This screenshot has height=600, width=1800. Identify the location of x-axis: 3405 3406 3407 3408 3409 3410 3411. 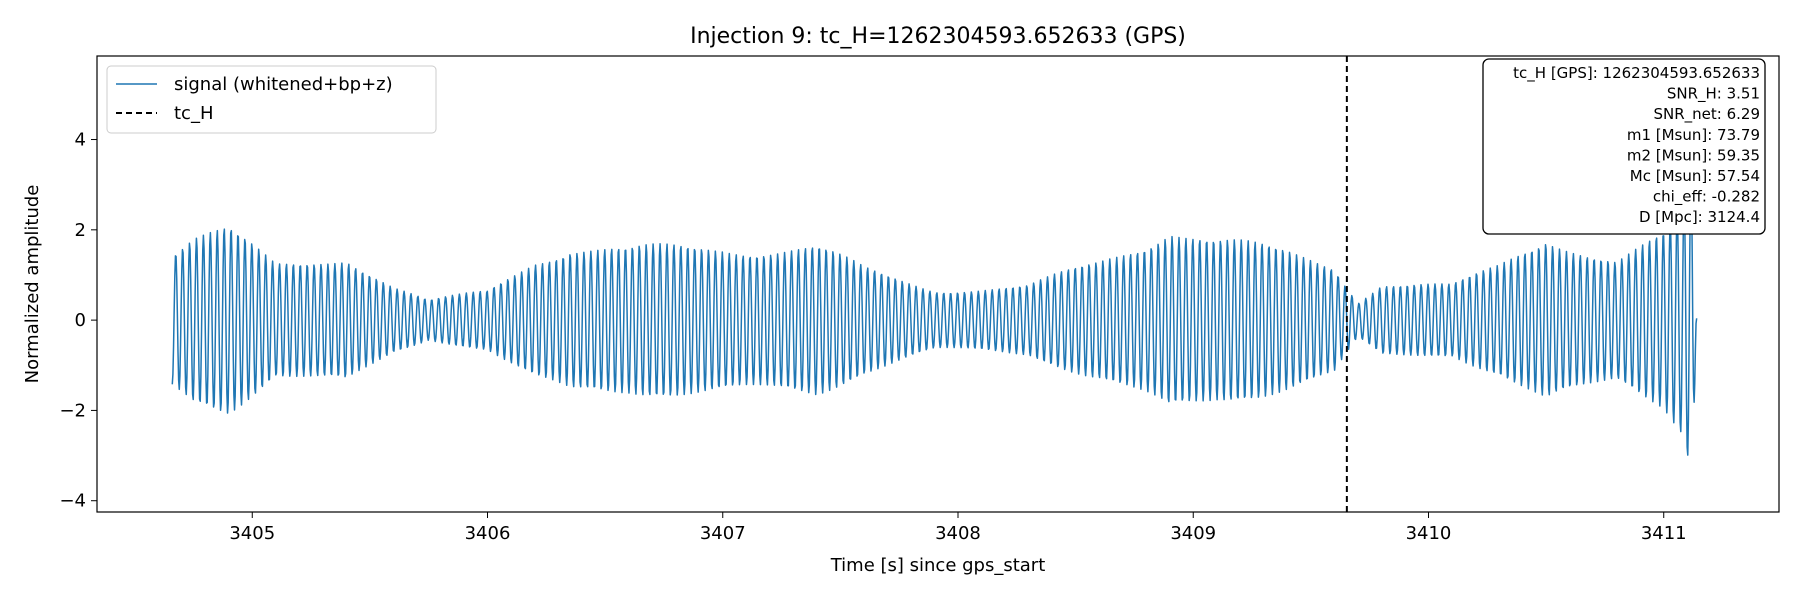
(958, 528).